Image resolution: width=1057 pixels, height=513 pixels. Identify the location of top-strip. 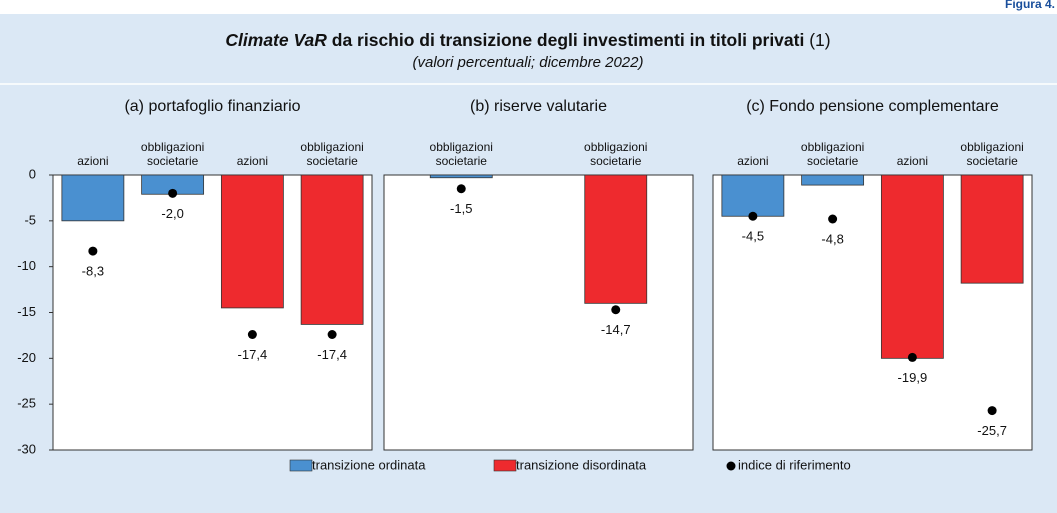
(528, 7).